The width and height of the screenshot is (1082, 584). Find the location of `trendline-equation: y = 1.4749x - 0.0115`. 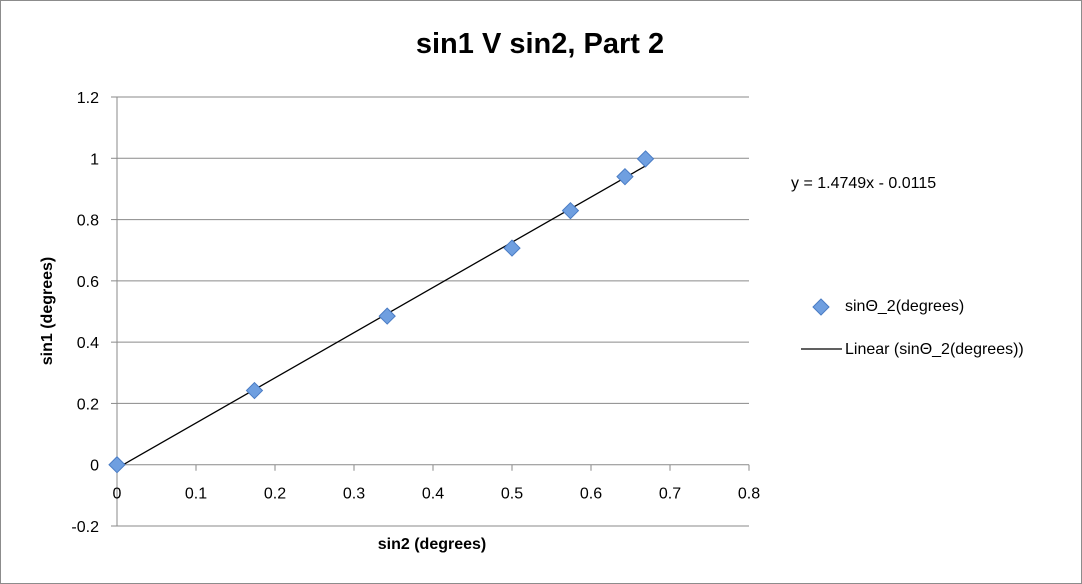

trendline-equation: y = 1.4749x - 0.0115 is located at coordinates (864, 183).